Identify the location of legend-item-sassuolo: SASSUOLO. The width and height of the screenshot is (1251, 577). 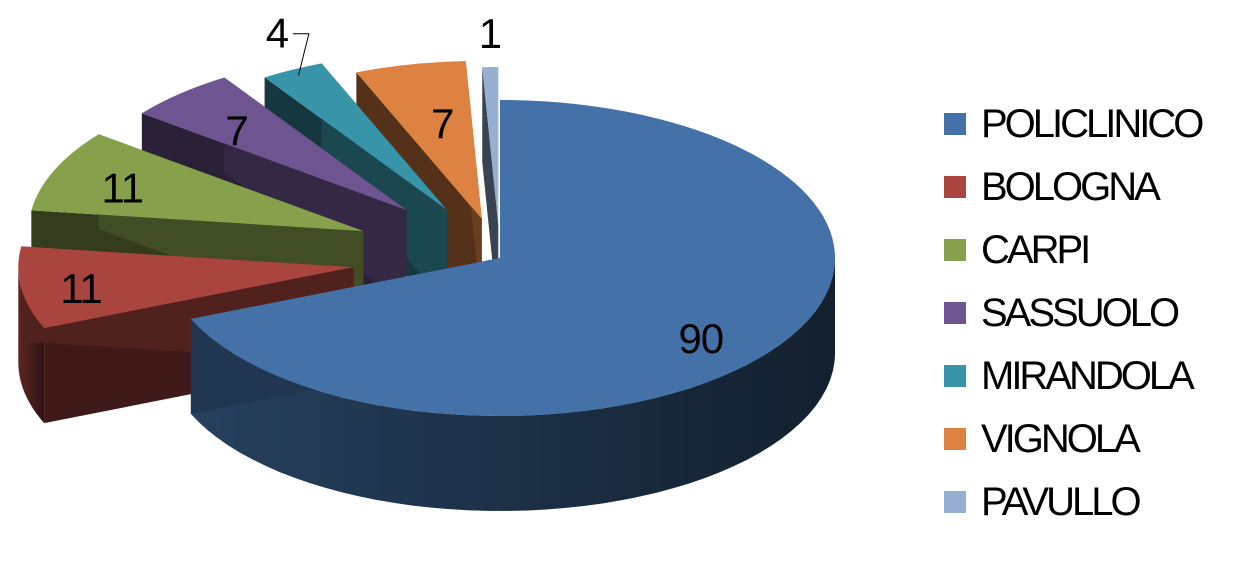
(1094, 312).